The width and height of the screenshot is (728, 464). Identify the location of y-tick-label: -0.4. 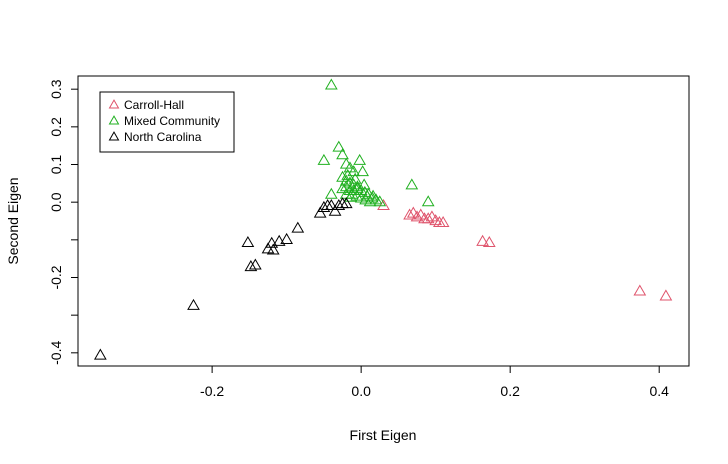
(56, 353).